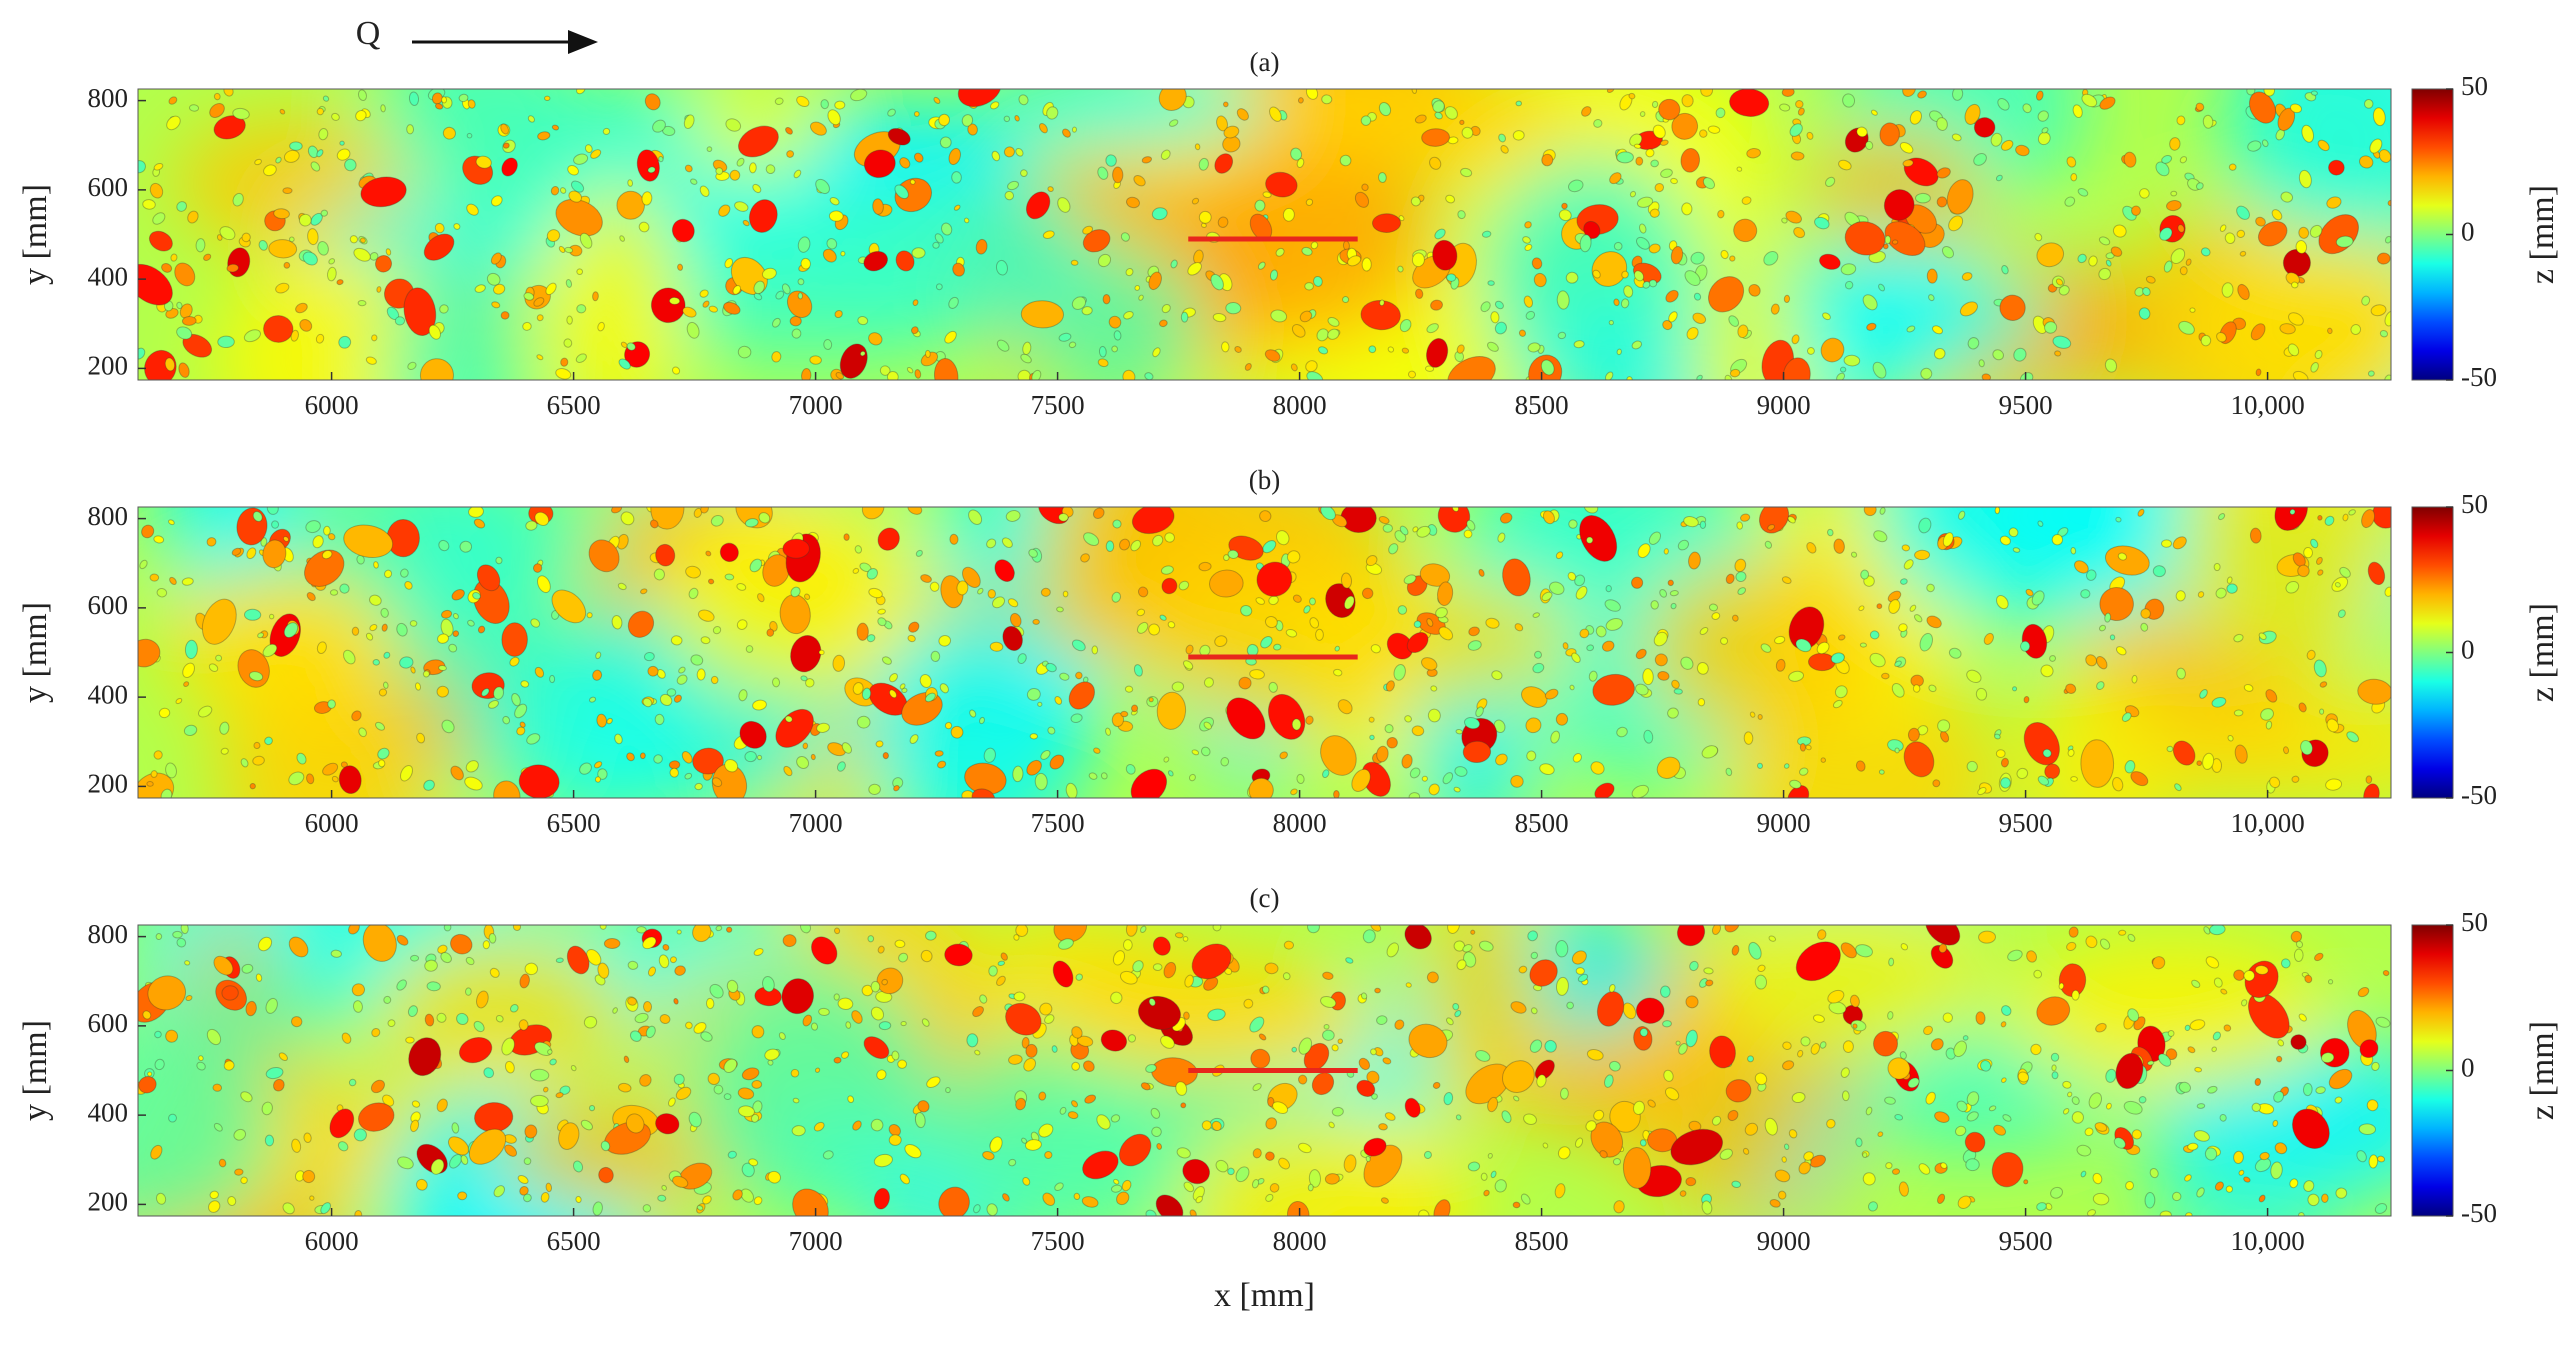  I want to click on x-tick-label: 7000, so click(816, 1241).